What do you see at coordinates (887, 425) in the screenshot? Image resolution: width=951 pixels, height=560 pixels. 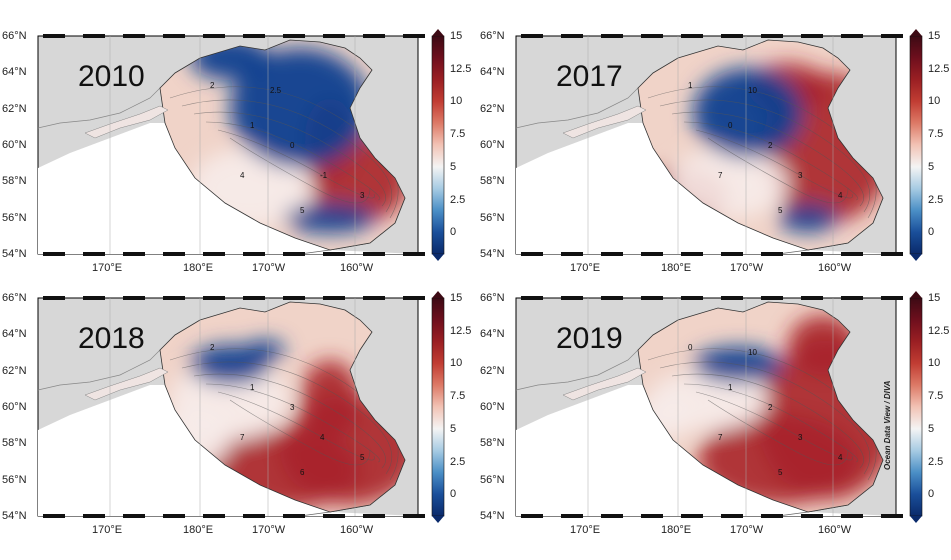 I see `data-credit: Ocean Data View / DIVA` at bounding box center [887, 425].